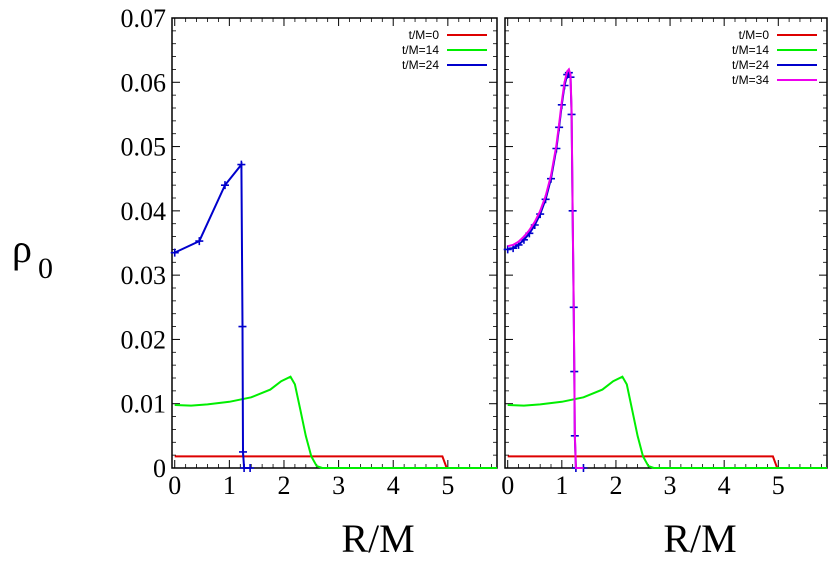 Image resolution: width=830 pixels, height=581 pixels. I want to click on y-axis-label-symbol: ρ, so click(22, 248).